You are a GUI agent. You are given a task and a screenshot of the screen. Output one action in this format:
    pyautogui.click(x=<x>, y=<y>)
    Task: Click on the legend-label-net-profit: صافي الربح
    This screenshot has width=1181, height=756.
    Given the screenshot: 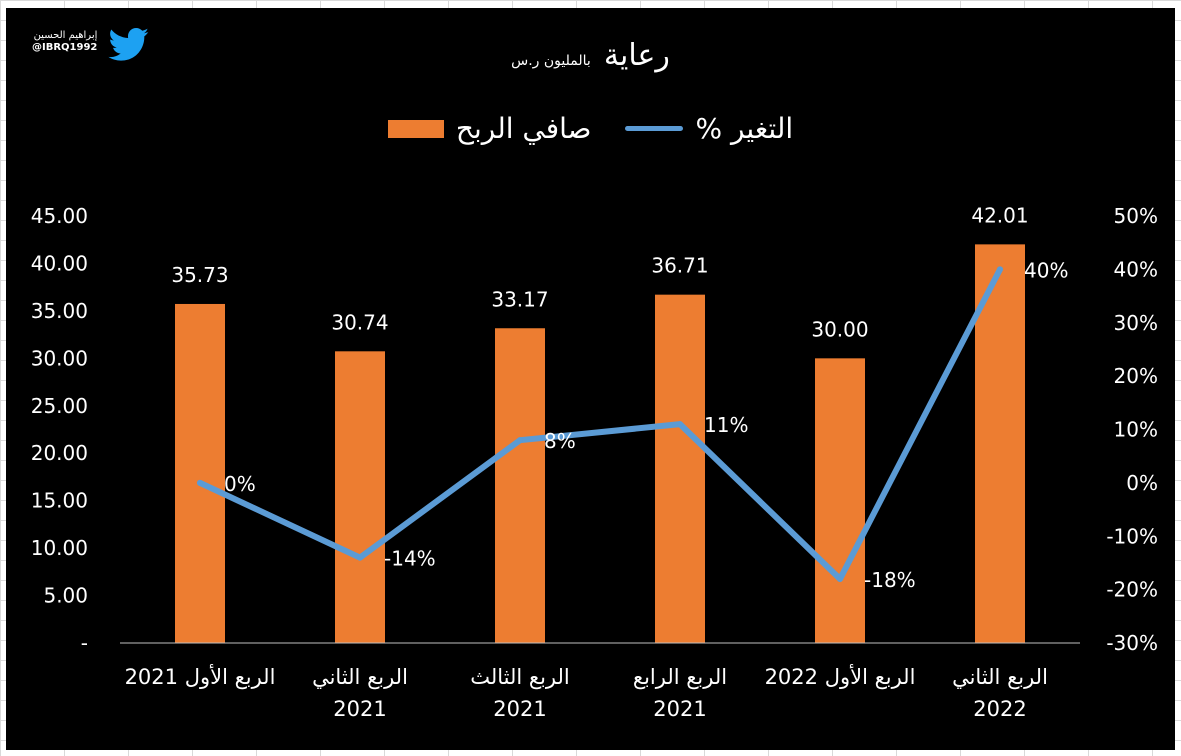 What is the action you would take?
    pyautogui.click(x=523, y=128)
    